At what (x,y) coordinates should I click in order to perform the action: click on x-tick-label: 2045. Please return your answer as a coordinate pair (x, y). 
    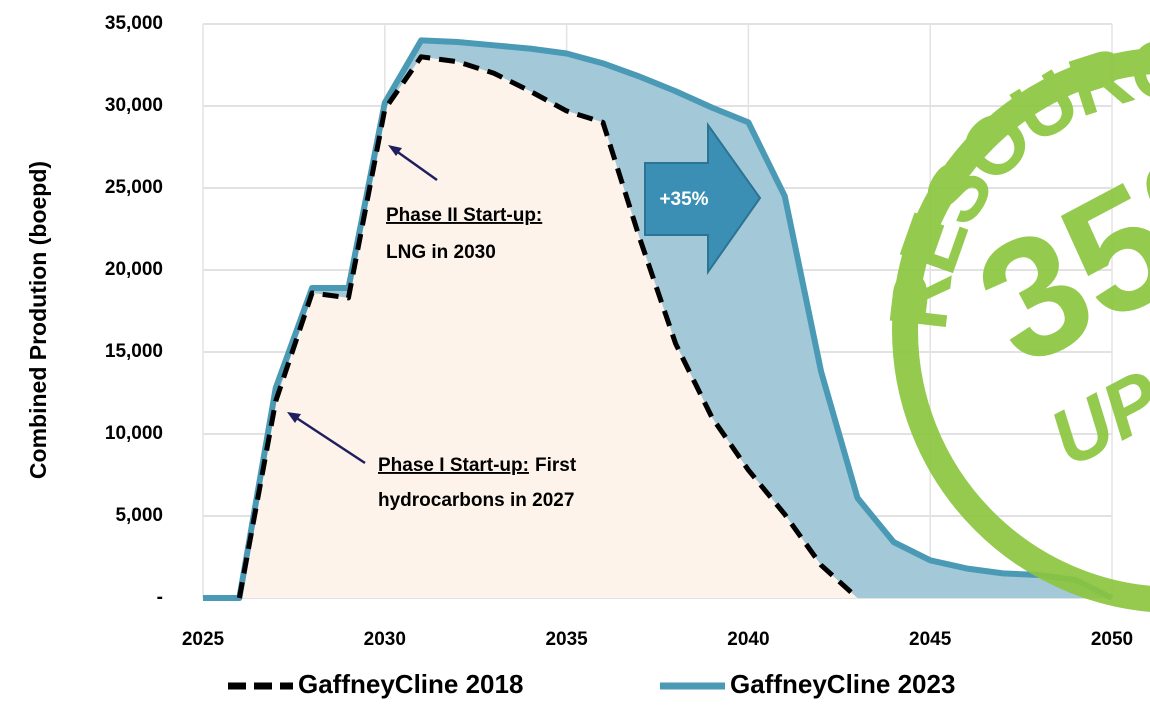
    Looking at the image, I should click on (930, 639).